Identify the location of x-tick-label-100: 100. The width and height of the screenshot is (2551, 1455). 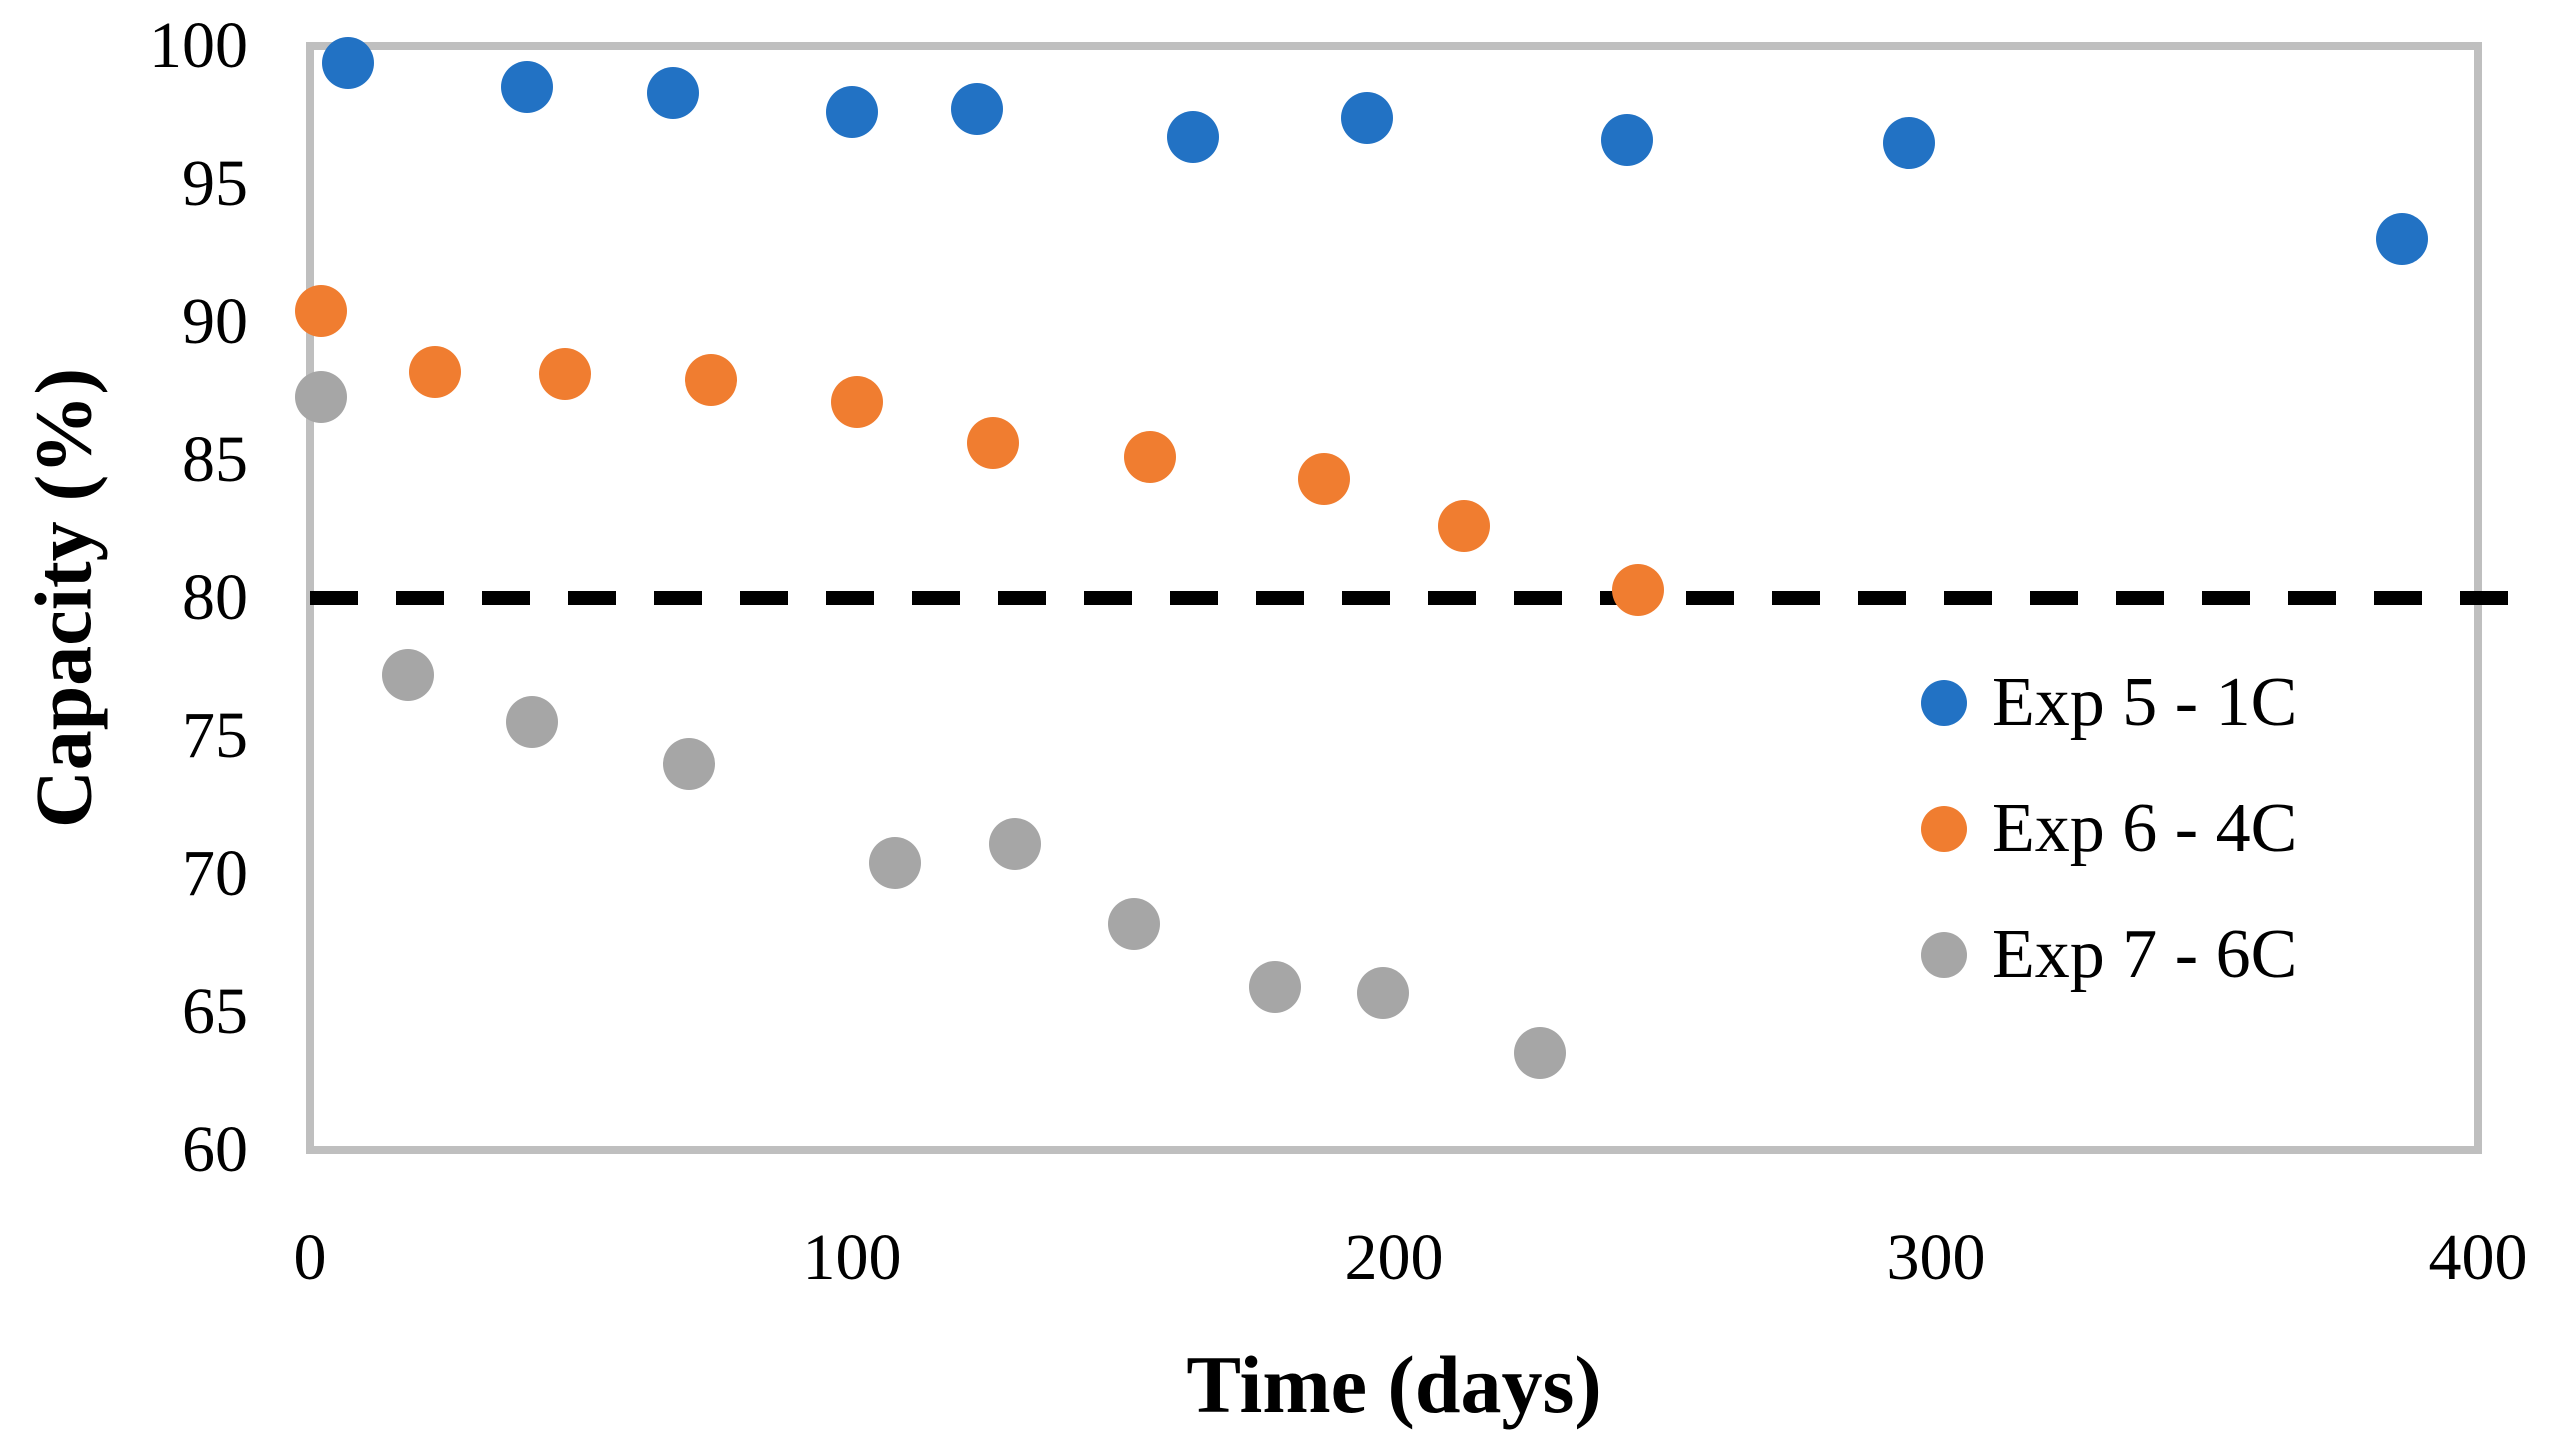
(852, 1257).